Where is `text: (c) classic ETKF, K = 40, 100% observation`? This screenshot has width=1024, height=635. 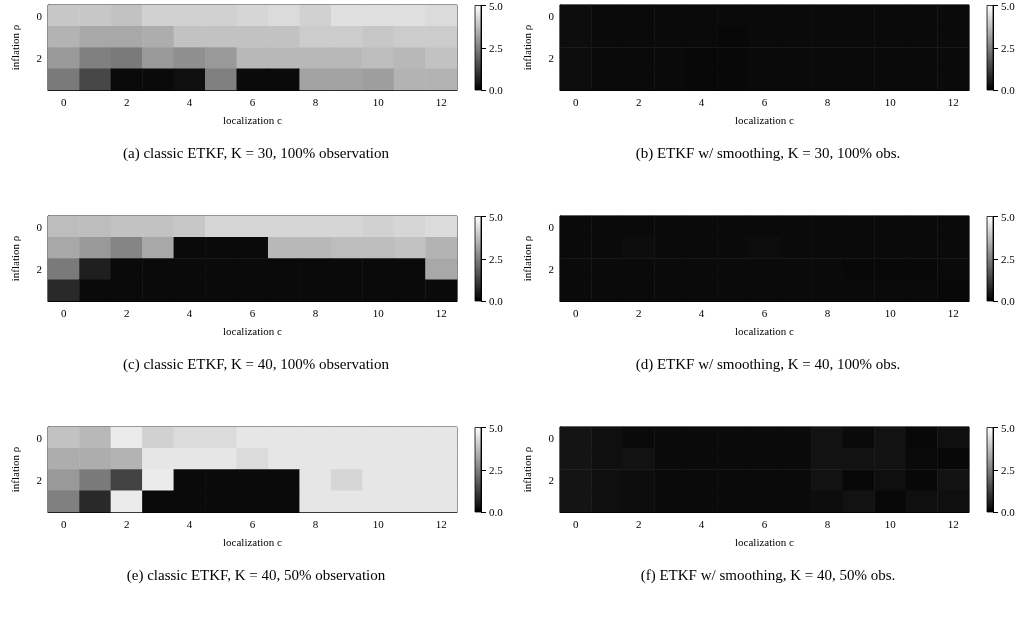
text: (c) classic ETKF, K = 40, 100% observation is located at coordinates (256, 364).